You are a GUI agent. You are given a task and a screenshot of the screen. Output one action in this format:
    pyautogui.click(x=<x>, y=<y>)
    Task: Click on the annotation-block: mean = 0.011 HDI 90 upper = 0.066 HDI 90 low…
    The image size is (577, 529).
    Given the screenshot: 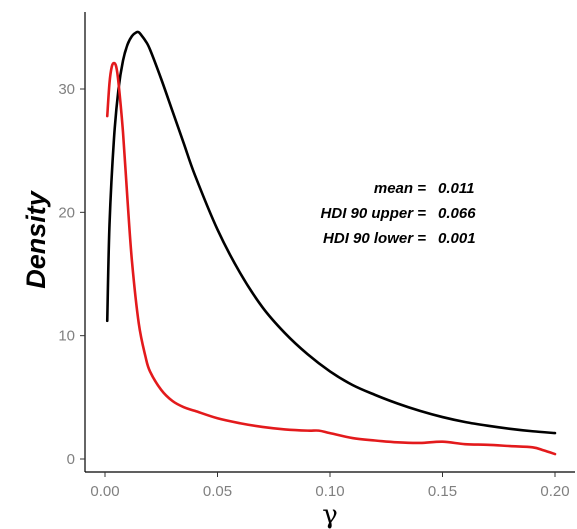 What is the action you would take?
    pyautogui.click(x=399, y=213)
    